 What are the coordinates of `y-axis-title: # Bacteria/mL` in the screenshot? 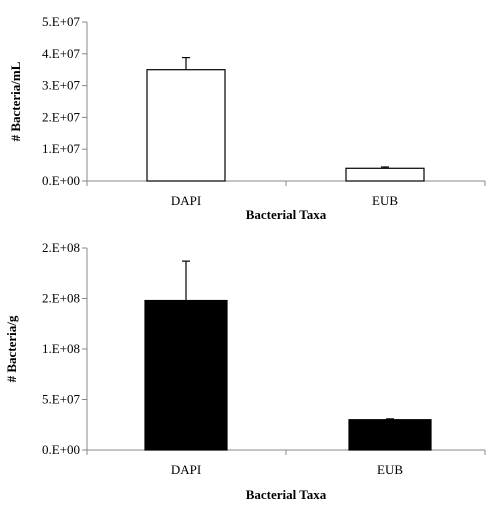 It's located at (15, 101).